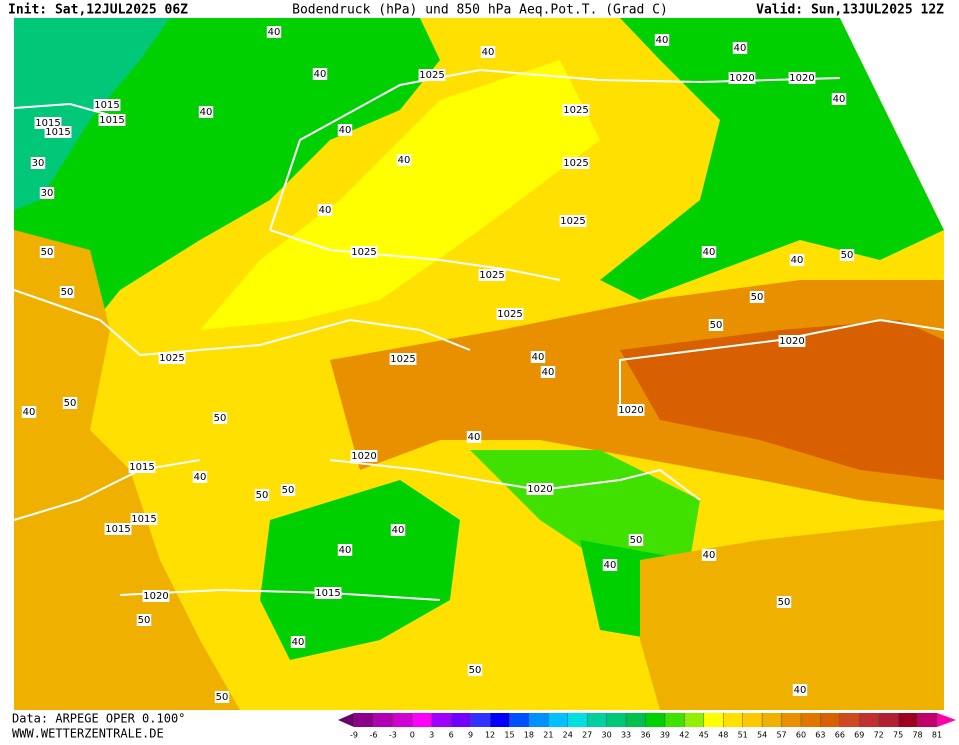 This screenshot has width=959, height=745. I want to click on colorbar-tick-label: 39, so click(665, 735).